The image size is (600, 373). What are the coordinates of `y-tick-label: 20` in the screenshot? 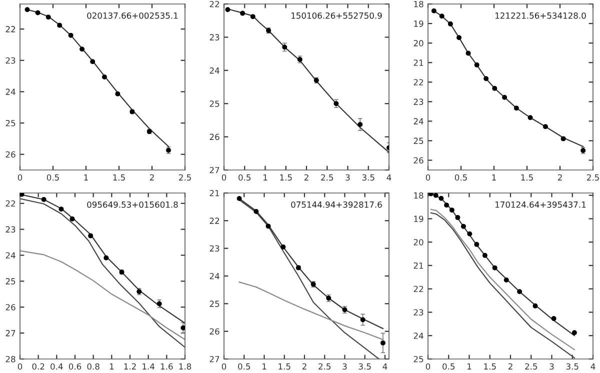 It's located at (419, 43).